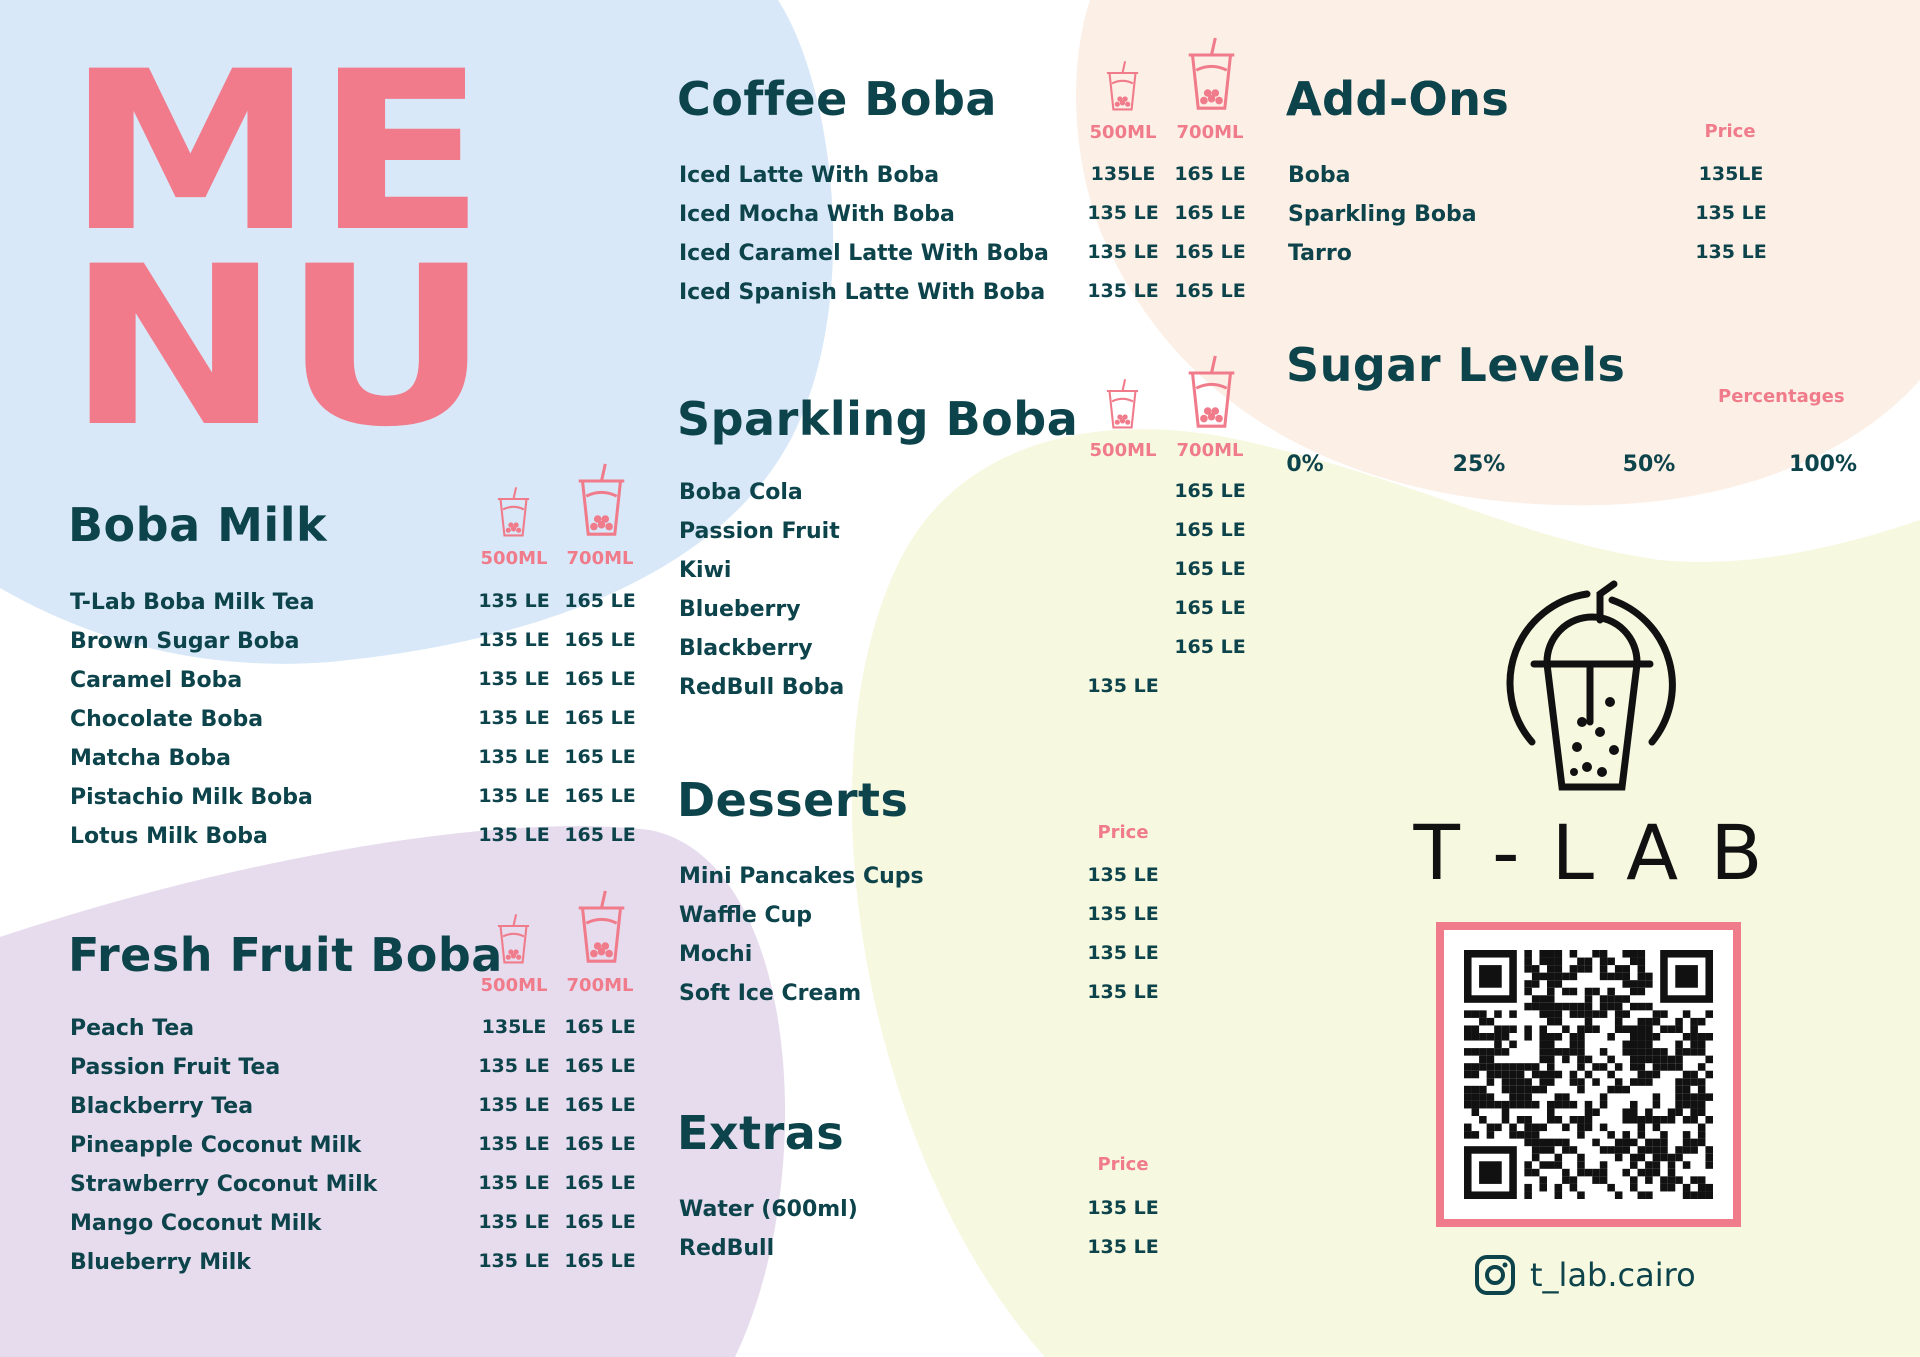 The width and height of the screenshot is (1920, 1357). What do you see at coordinates (513, 514) in the screenshot?
I see `boba_milk-500ml-cup-icon` at bounding box center [513, 514].